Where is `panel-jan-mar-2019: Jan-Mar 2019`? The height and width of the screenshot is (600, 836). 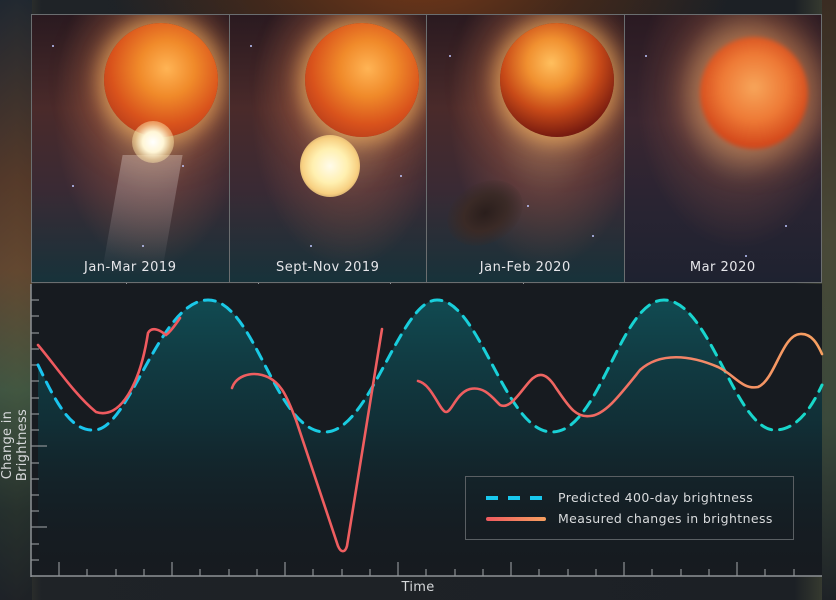 panel-jan-mar-2019: Jan-Mar 2019 is located at coordinates (131, 148).